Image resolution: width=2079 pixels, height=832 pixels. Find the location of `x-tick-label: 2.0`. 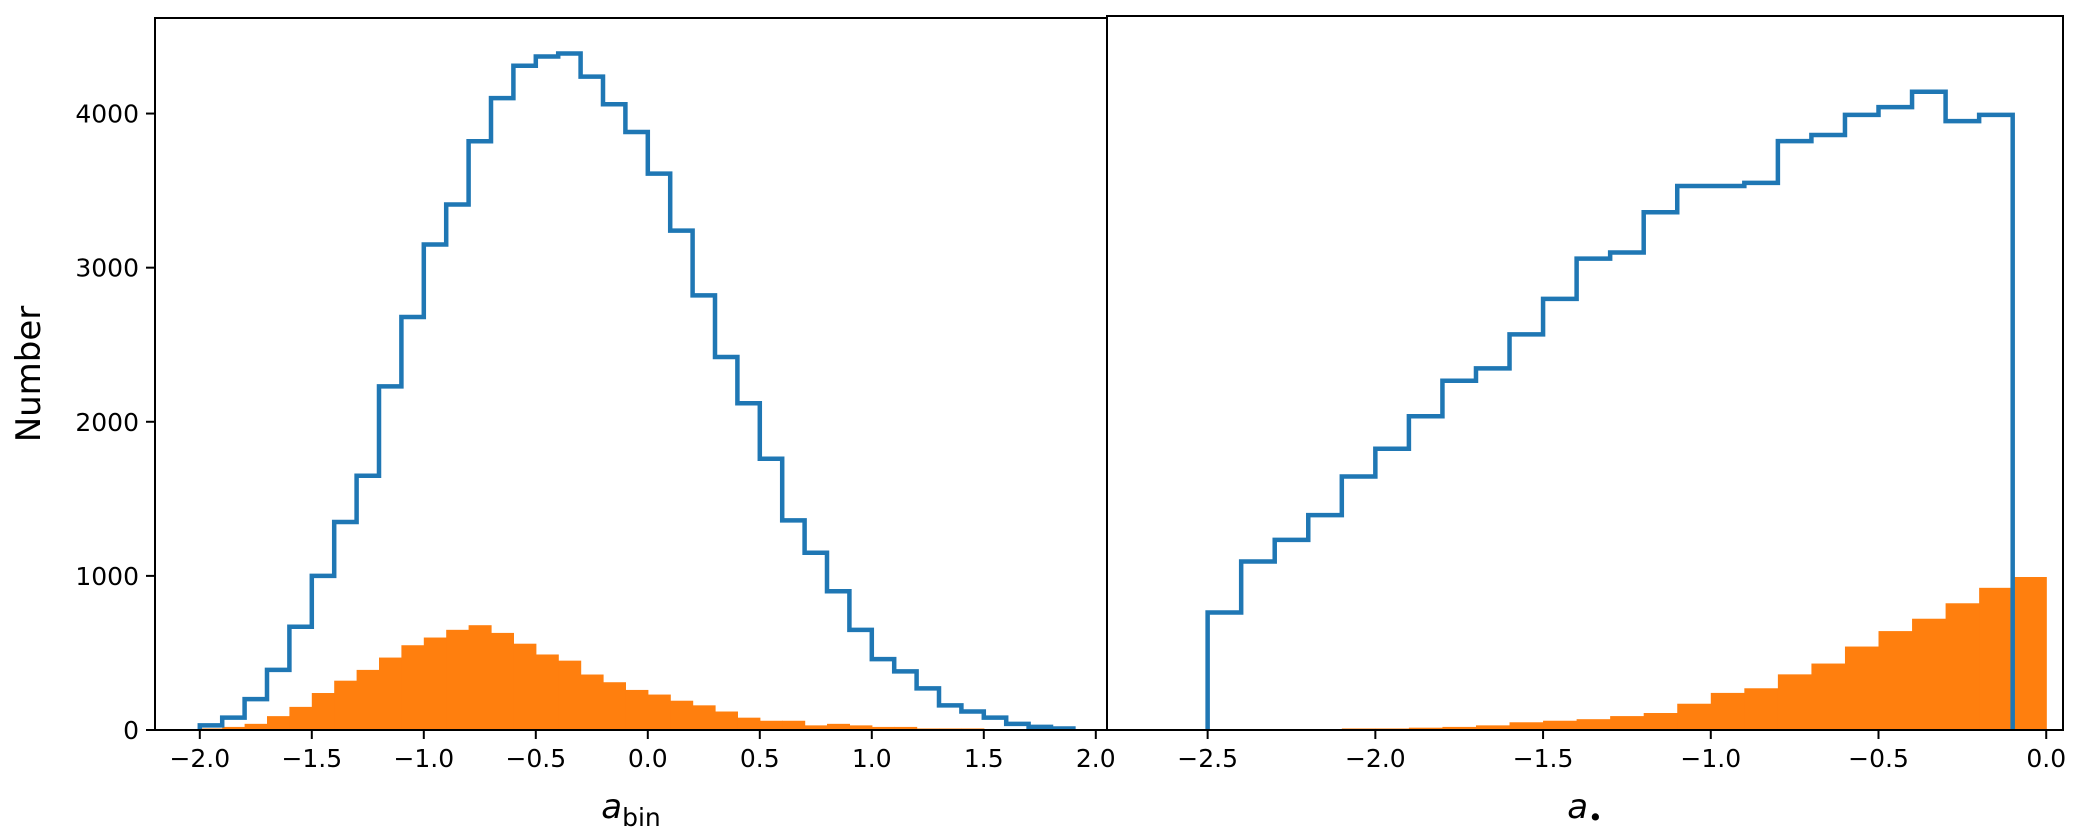

x-tick-label: 2.0 is located at coordinates (1096, 758).